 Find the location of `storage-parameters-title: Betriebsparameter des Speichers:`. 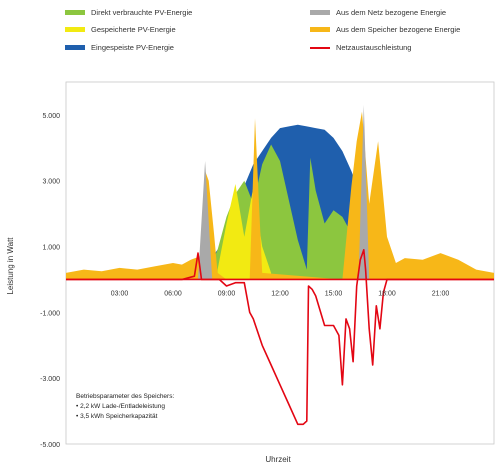

storage-parameters-title: Betriebsparameter des Speichers: is located at coordinates (125, 396).